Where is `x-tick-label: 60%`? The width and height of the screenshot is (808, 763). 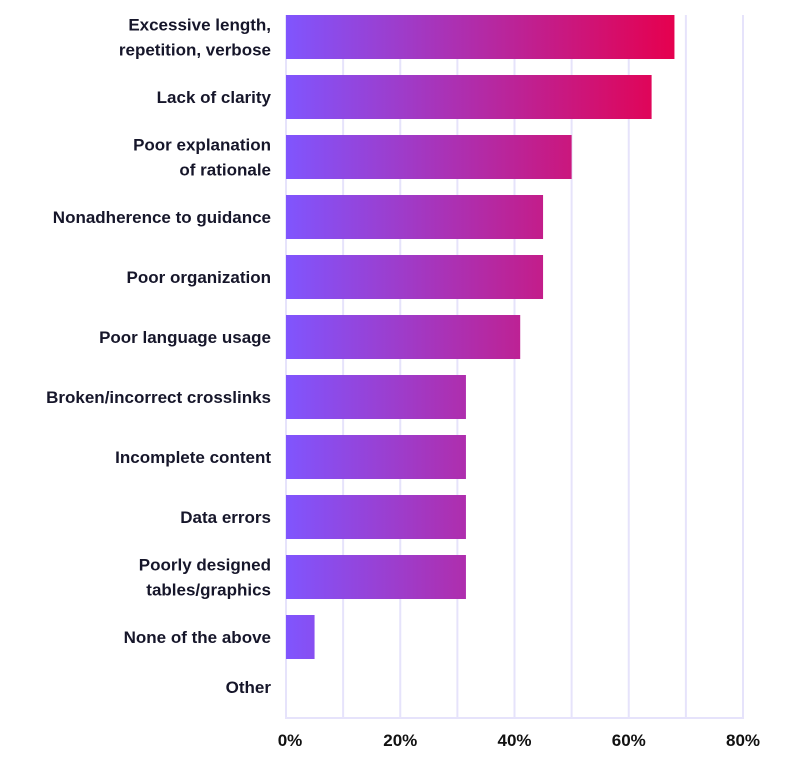 x-tick-label: 60% is located at coordinates (629, 740).